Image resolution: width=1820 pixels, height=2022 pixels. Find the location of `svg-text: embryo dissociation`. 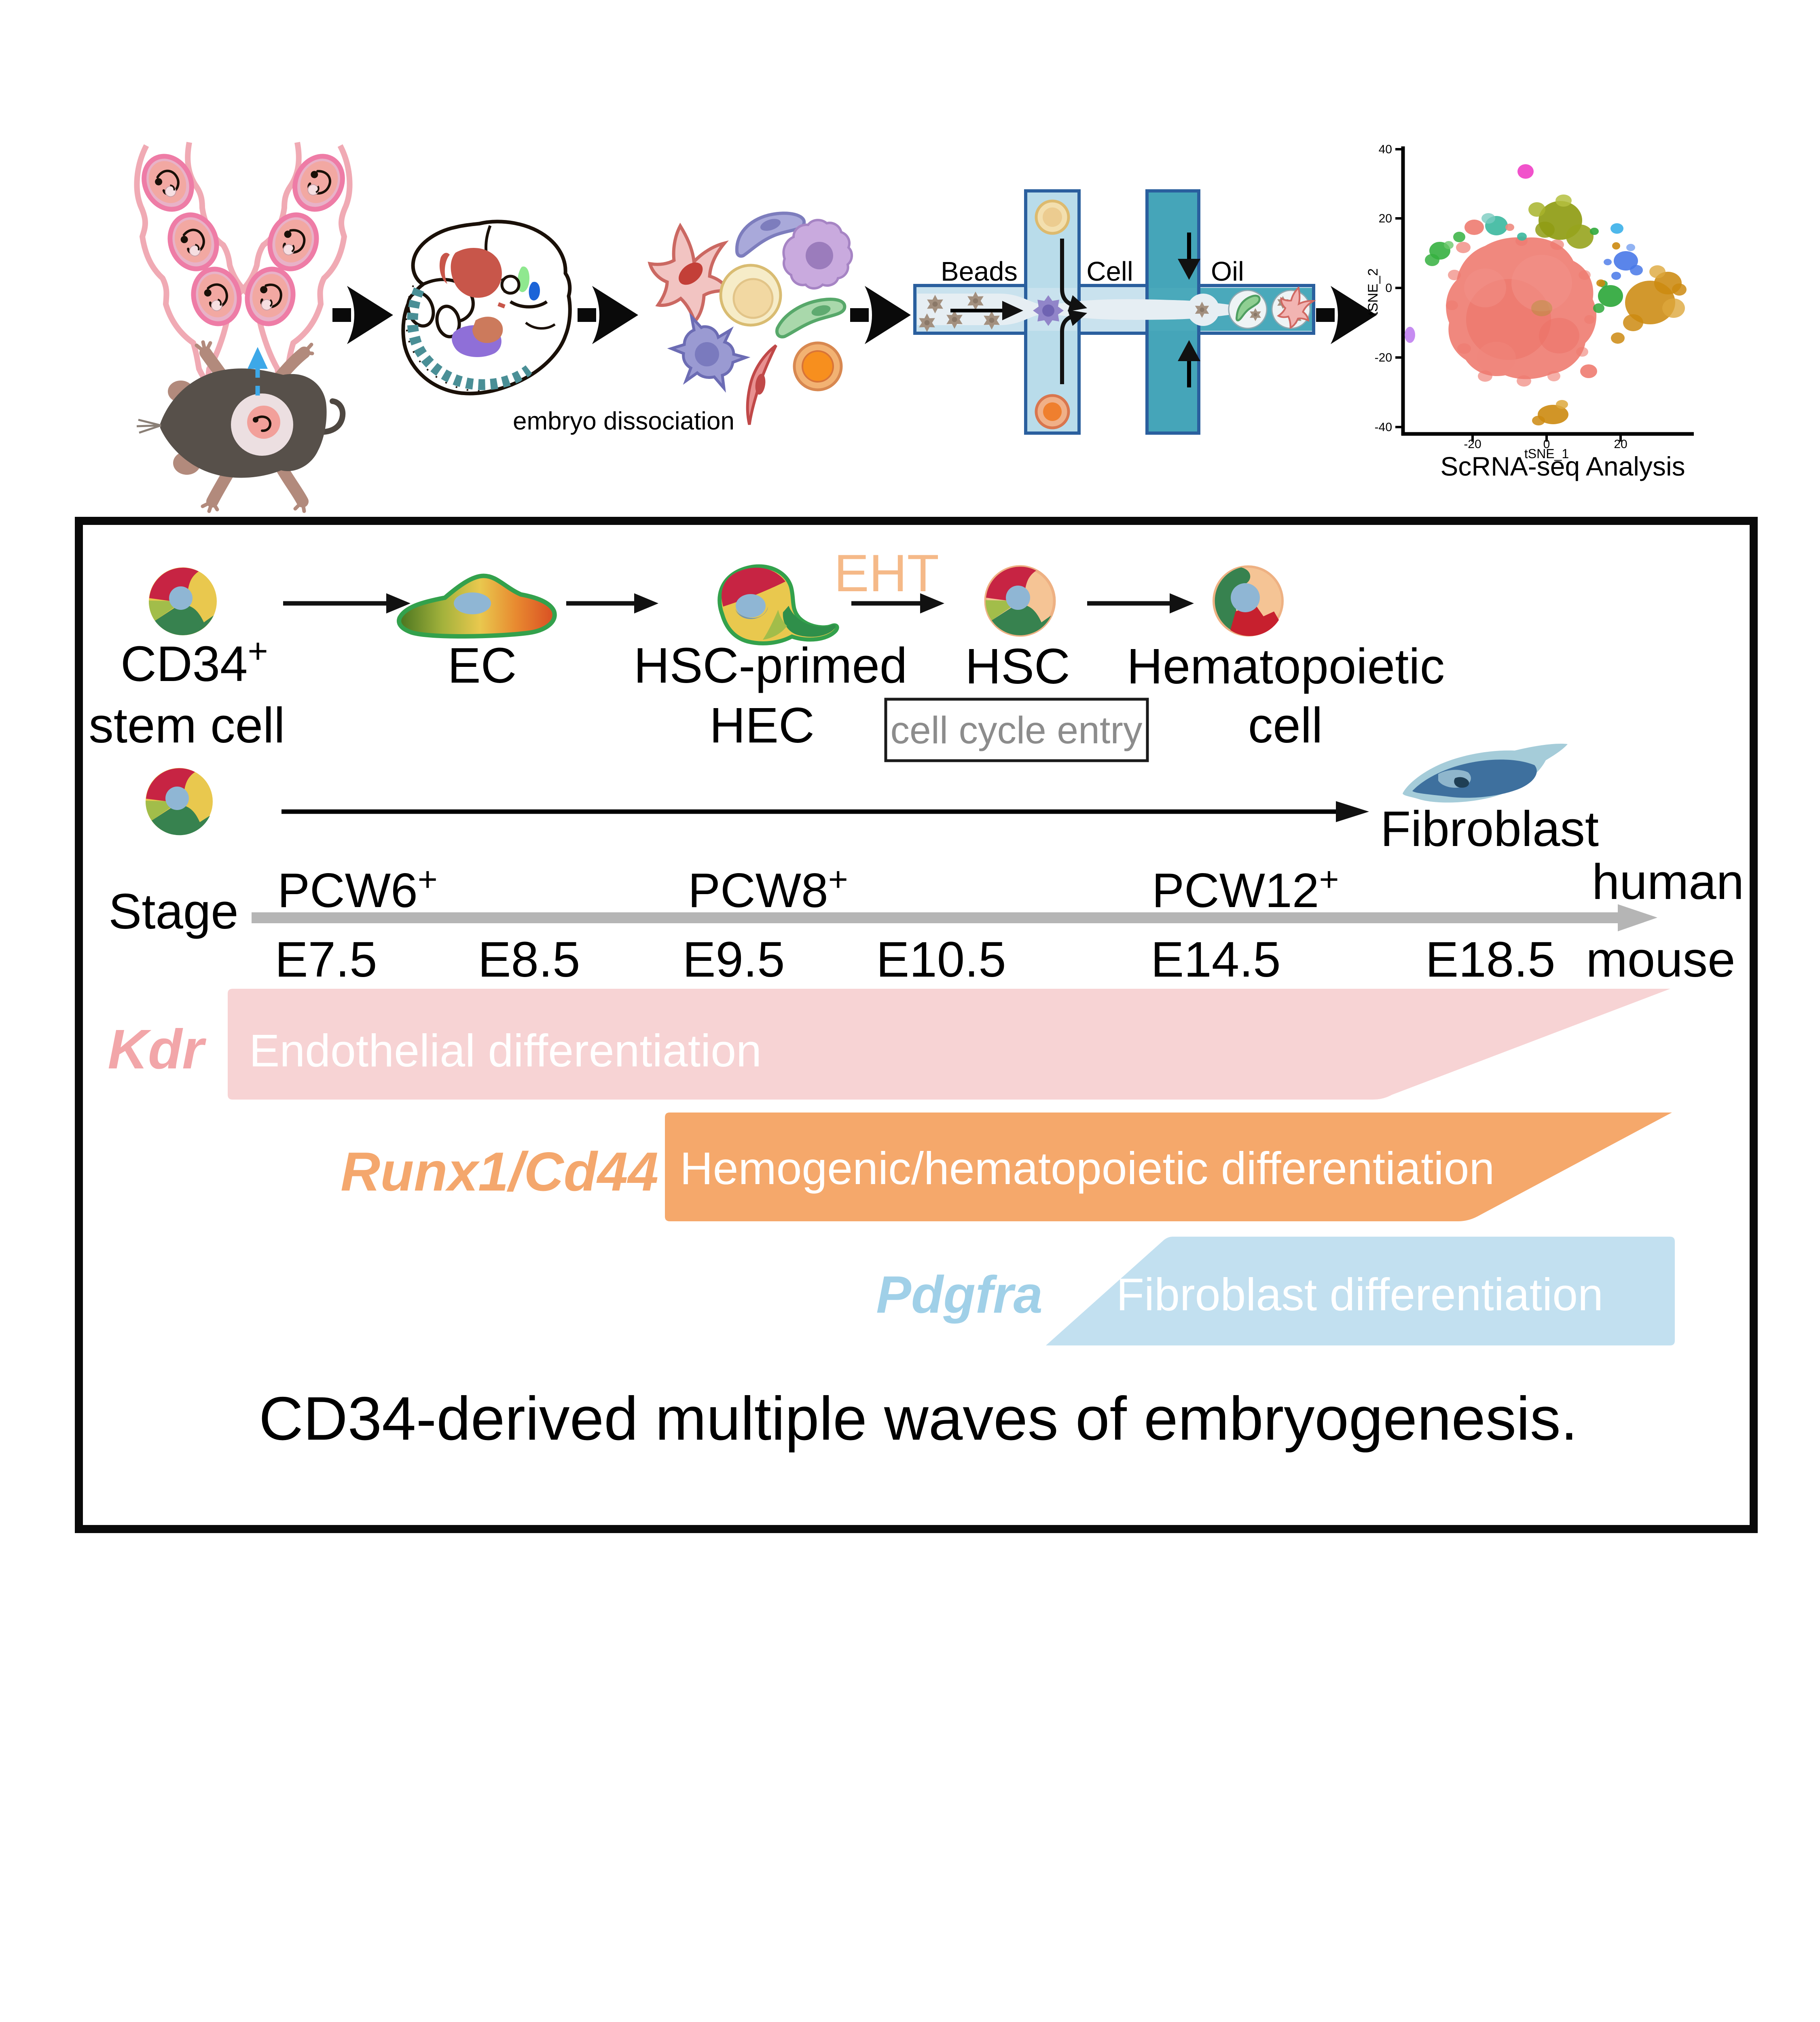

svg-text: embryo dissociation is located at coordinates (623, 421).